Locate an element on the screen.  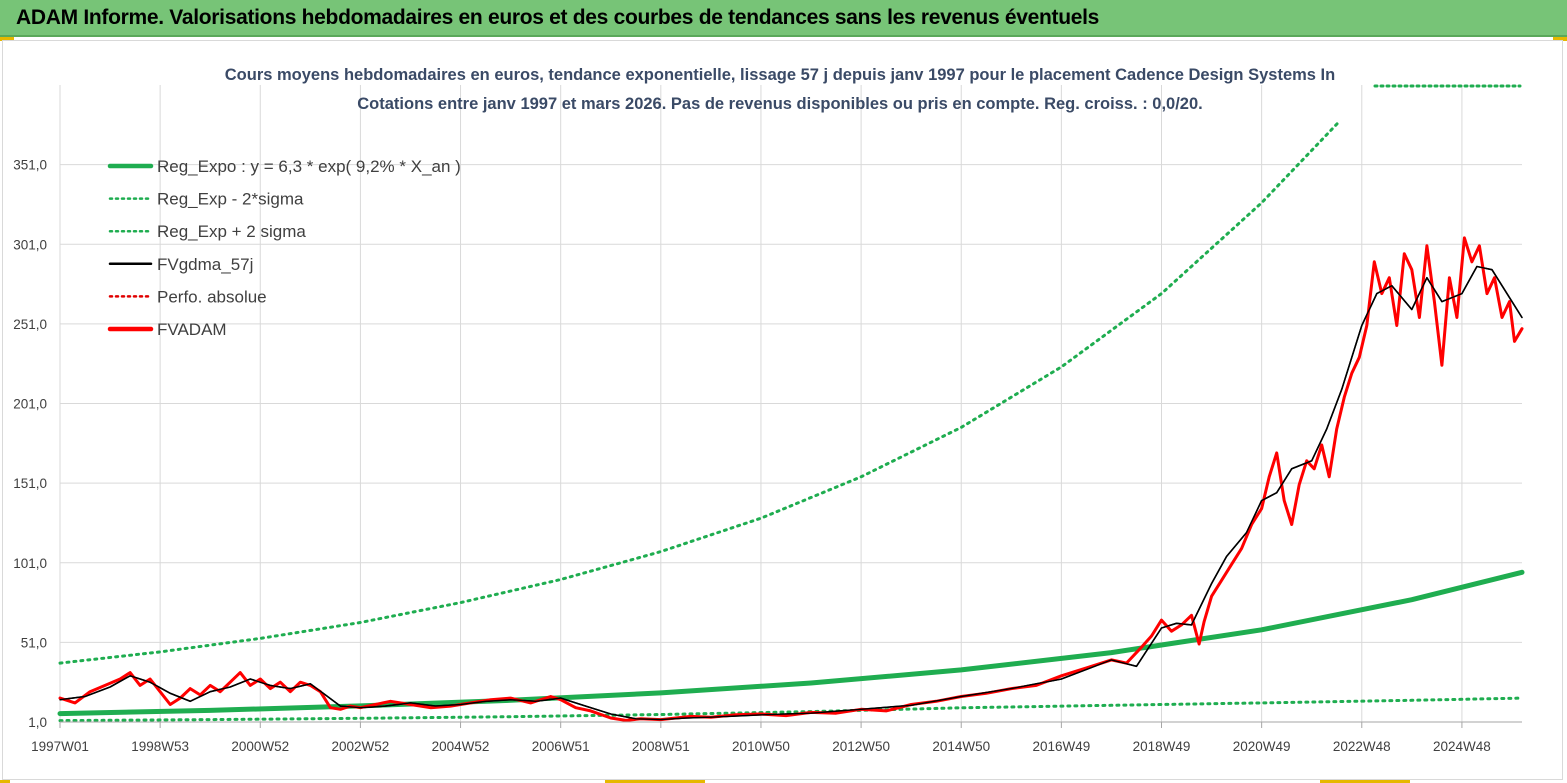
x-tick-label: 2010W50 is located at coordinates (761, 746).